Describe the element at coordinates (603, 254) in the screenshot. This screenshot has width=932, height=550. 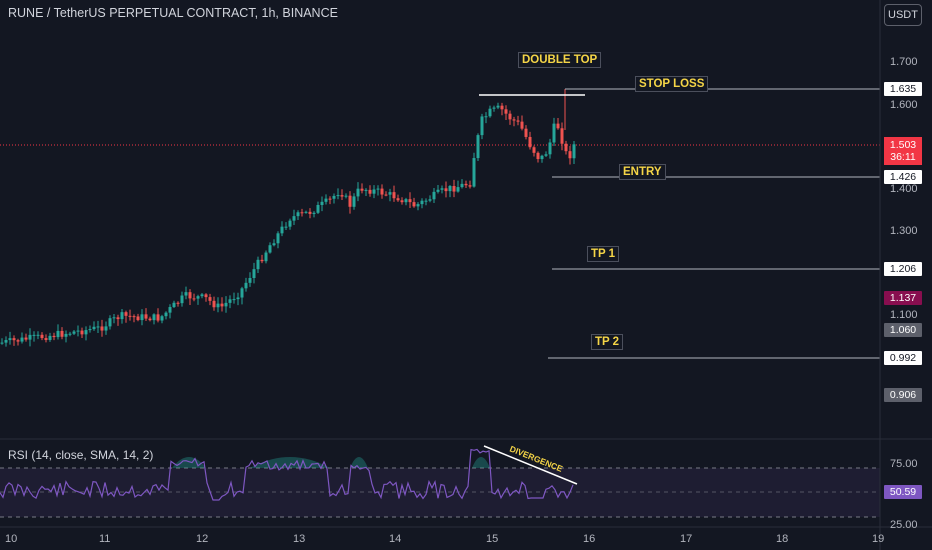
I see `tp1-label: TP 1` at that location.